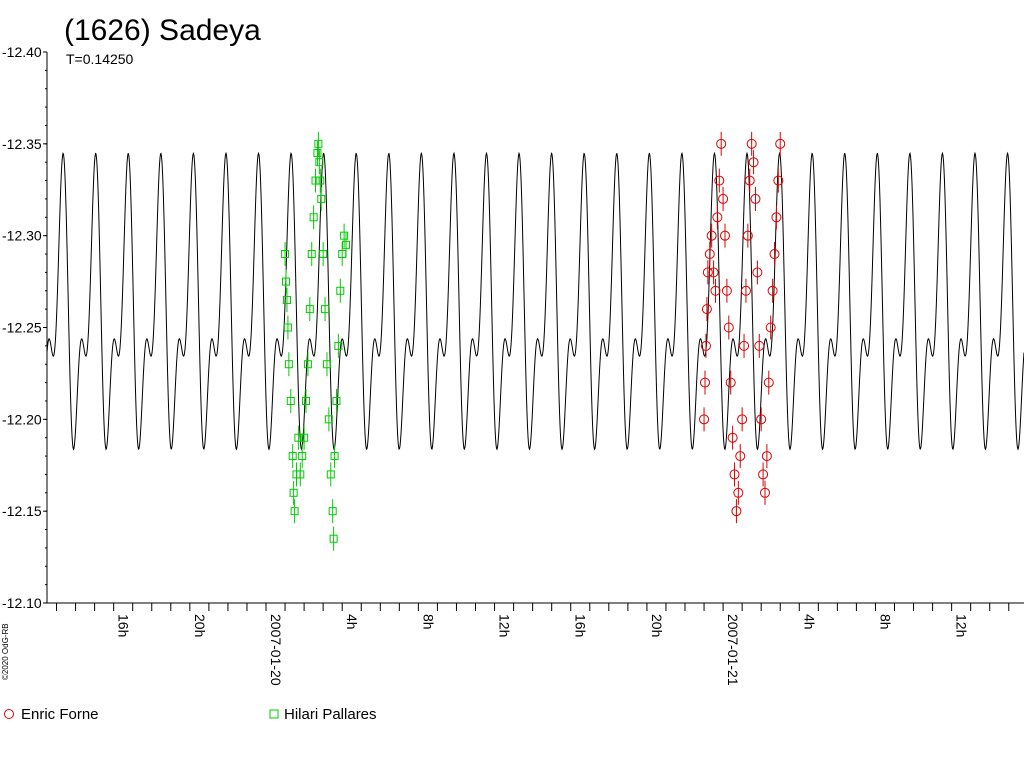  Describe the element at coordinates (51, 714) in the screenshot. I see `legend-item-enric-forne: Enric Forne` at that location.